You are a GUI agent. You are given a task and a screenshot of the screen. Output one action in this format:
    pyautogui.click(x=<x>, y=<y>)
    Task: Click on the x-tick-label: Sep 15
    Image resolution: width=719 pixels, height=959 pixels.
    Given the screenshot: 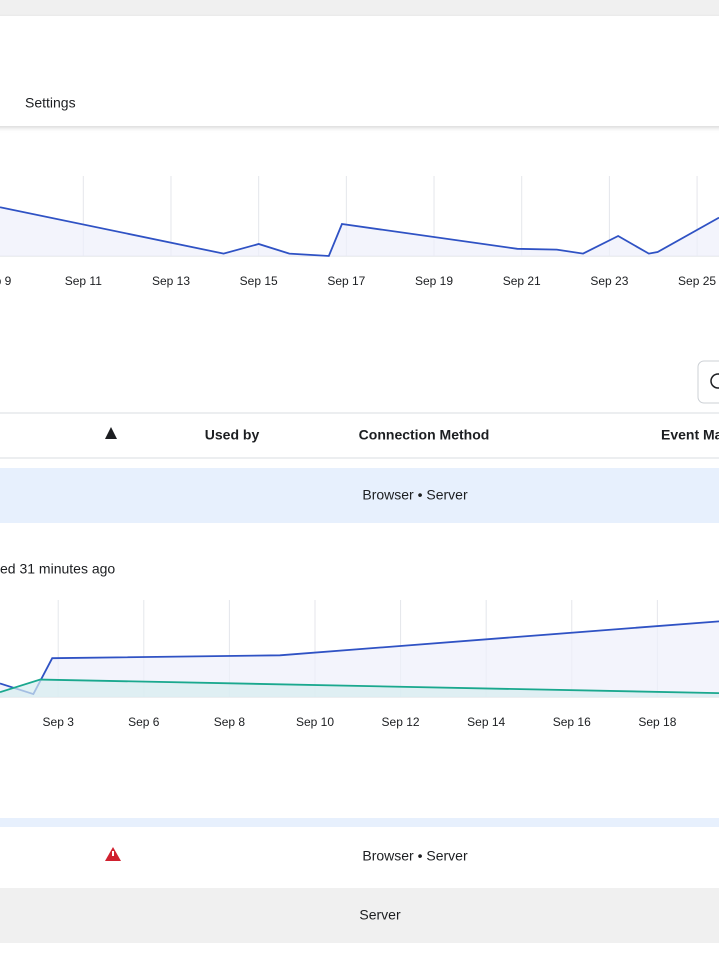 What is the action you would take?
    pyautogui.click(x=259, y=281)
    